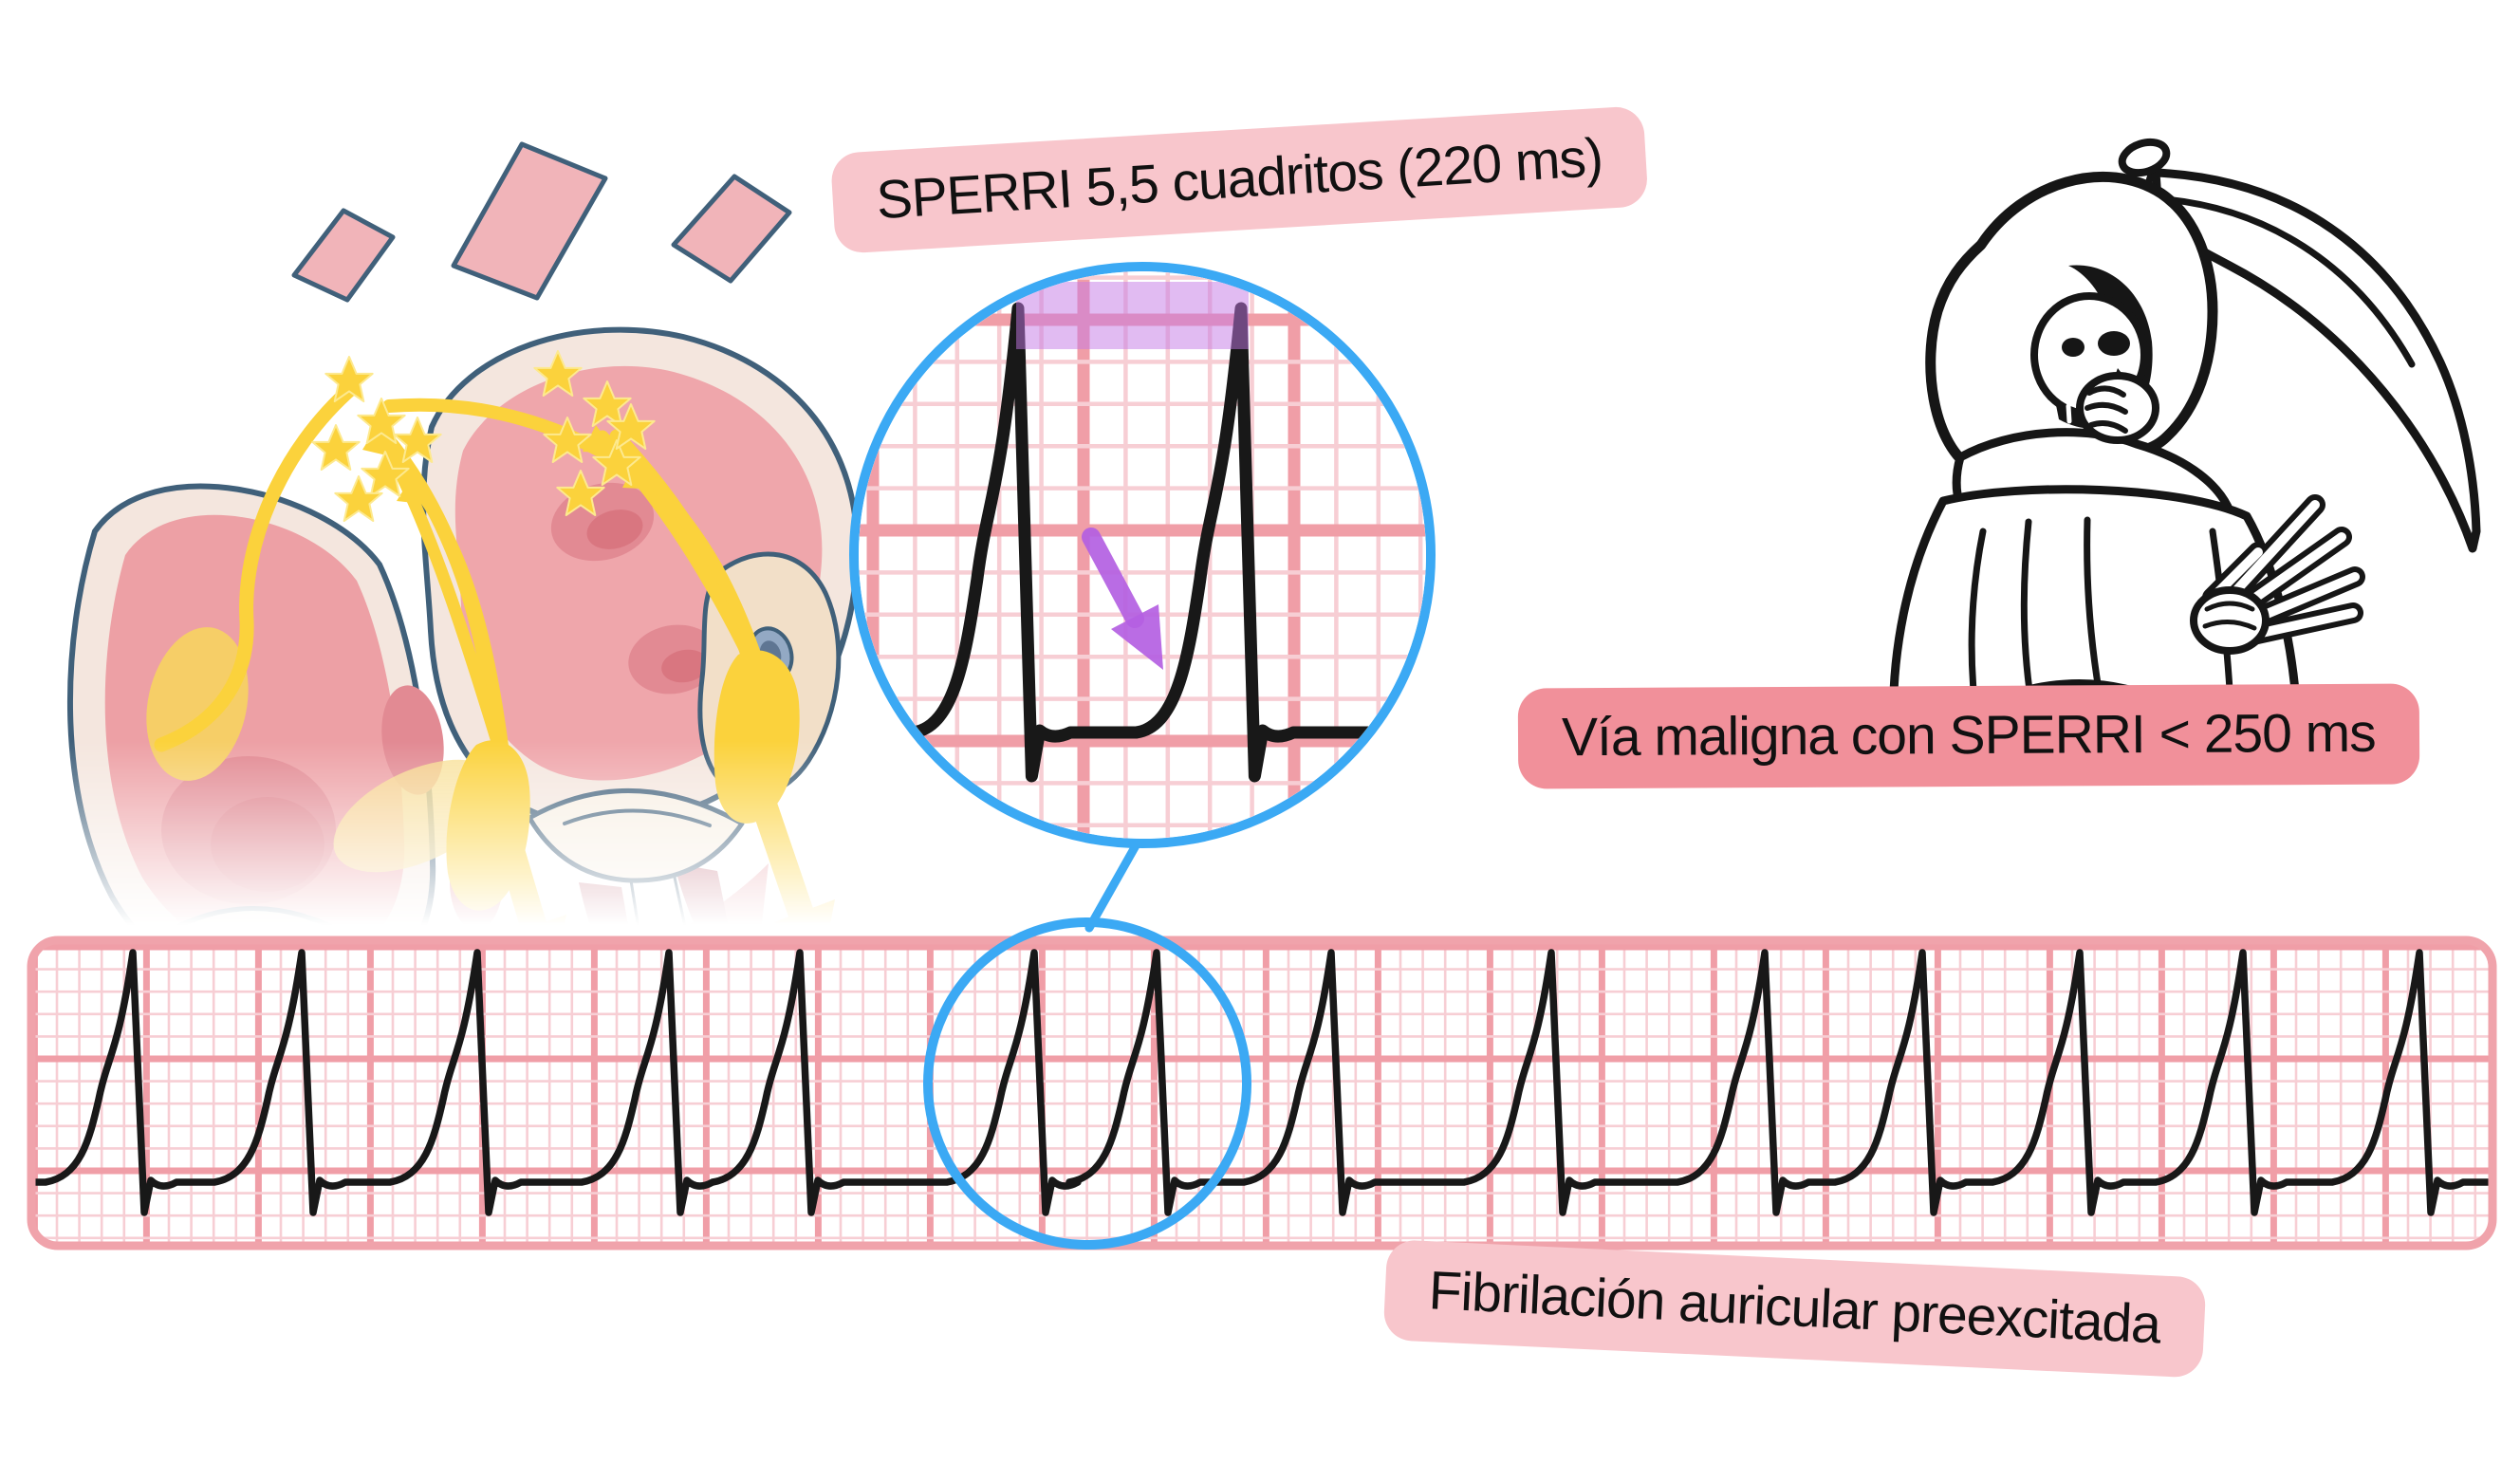 This screenshot has height=1482, width=2520. Describe the element at coordinates (2145, 437) in the screenshot. I see `grim-reaper-icon` at that location.